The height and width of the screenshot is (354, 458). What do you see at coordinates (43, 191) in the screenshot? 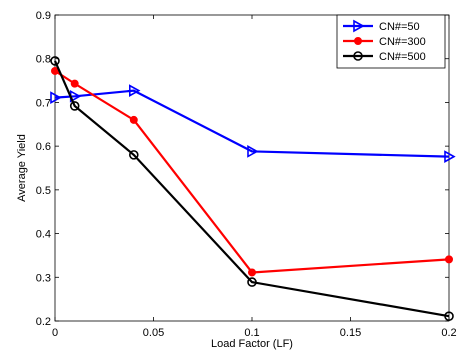
I see `y-tick-label: 0.5` at bounding box center [43, 191].